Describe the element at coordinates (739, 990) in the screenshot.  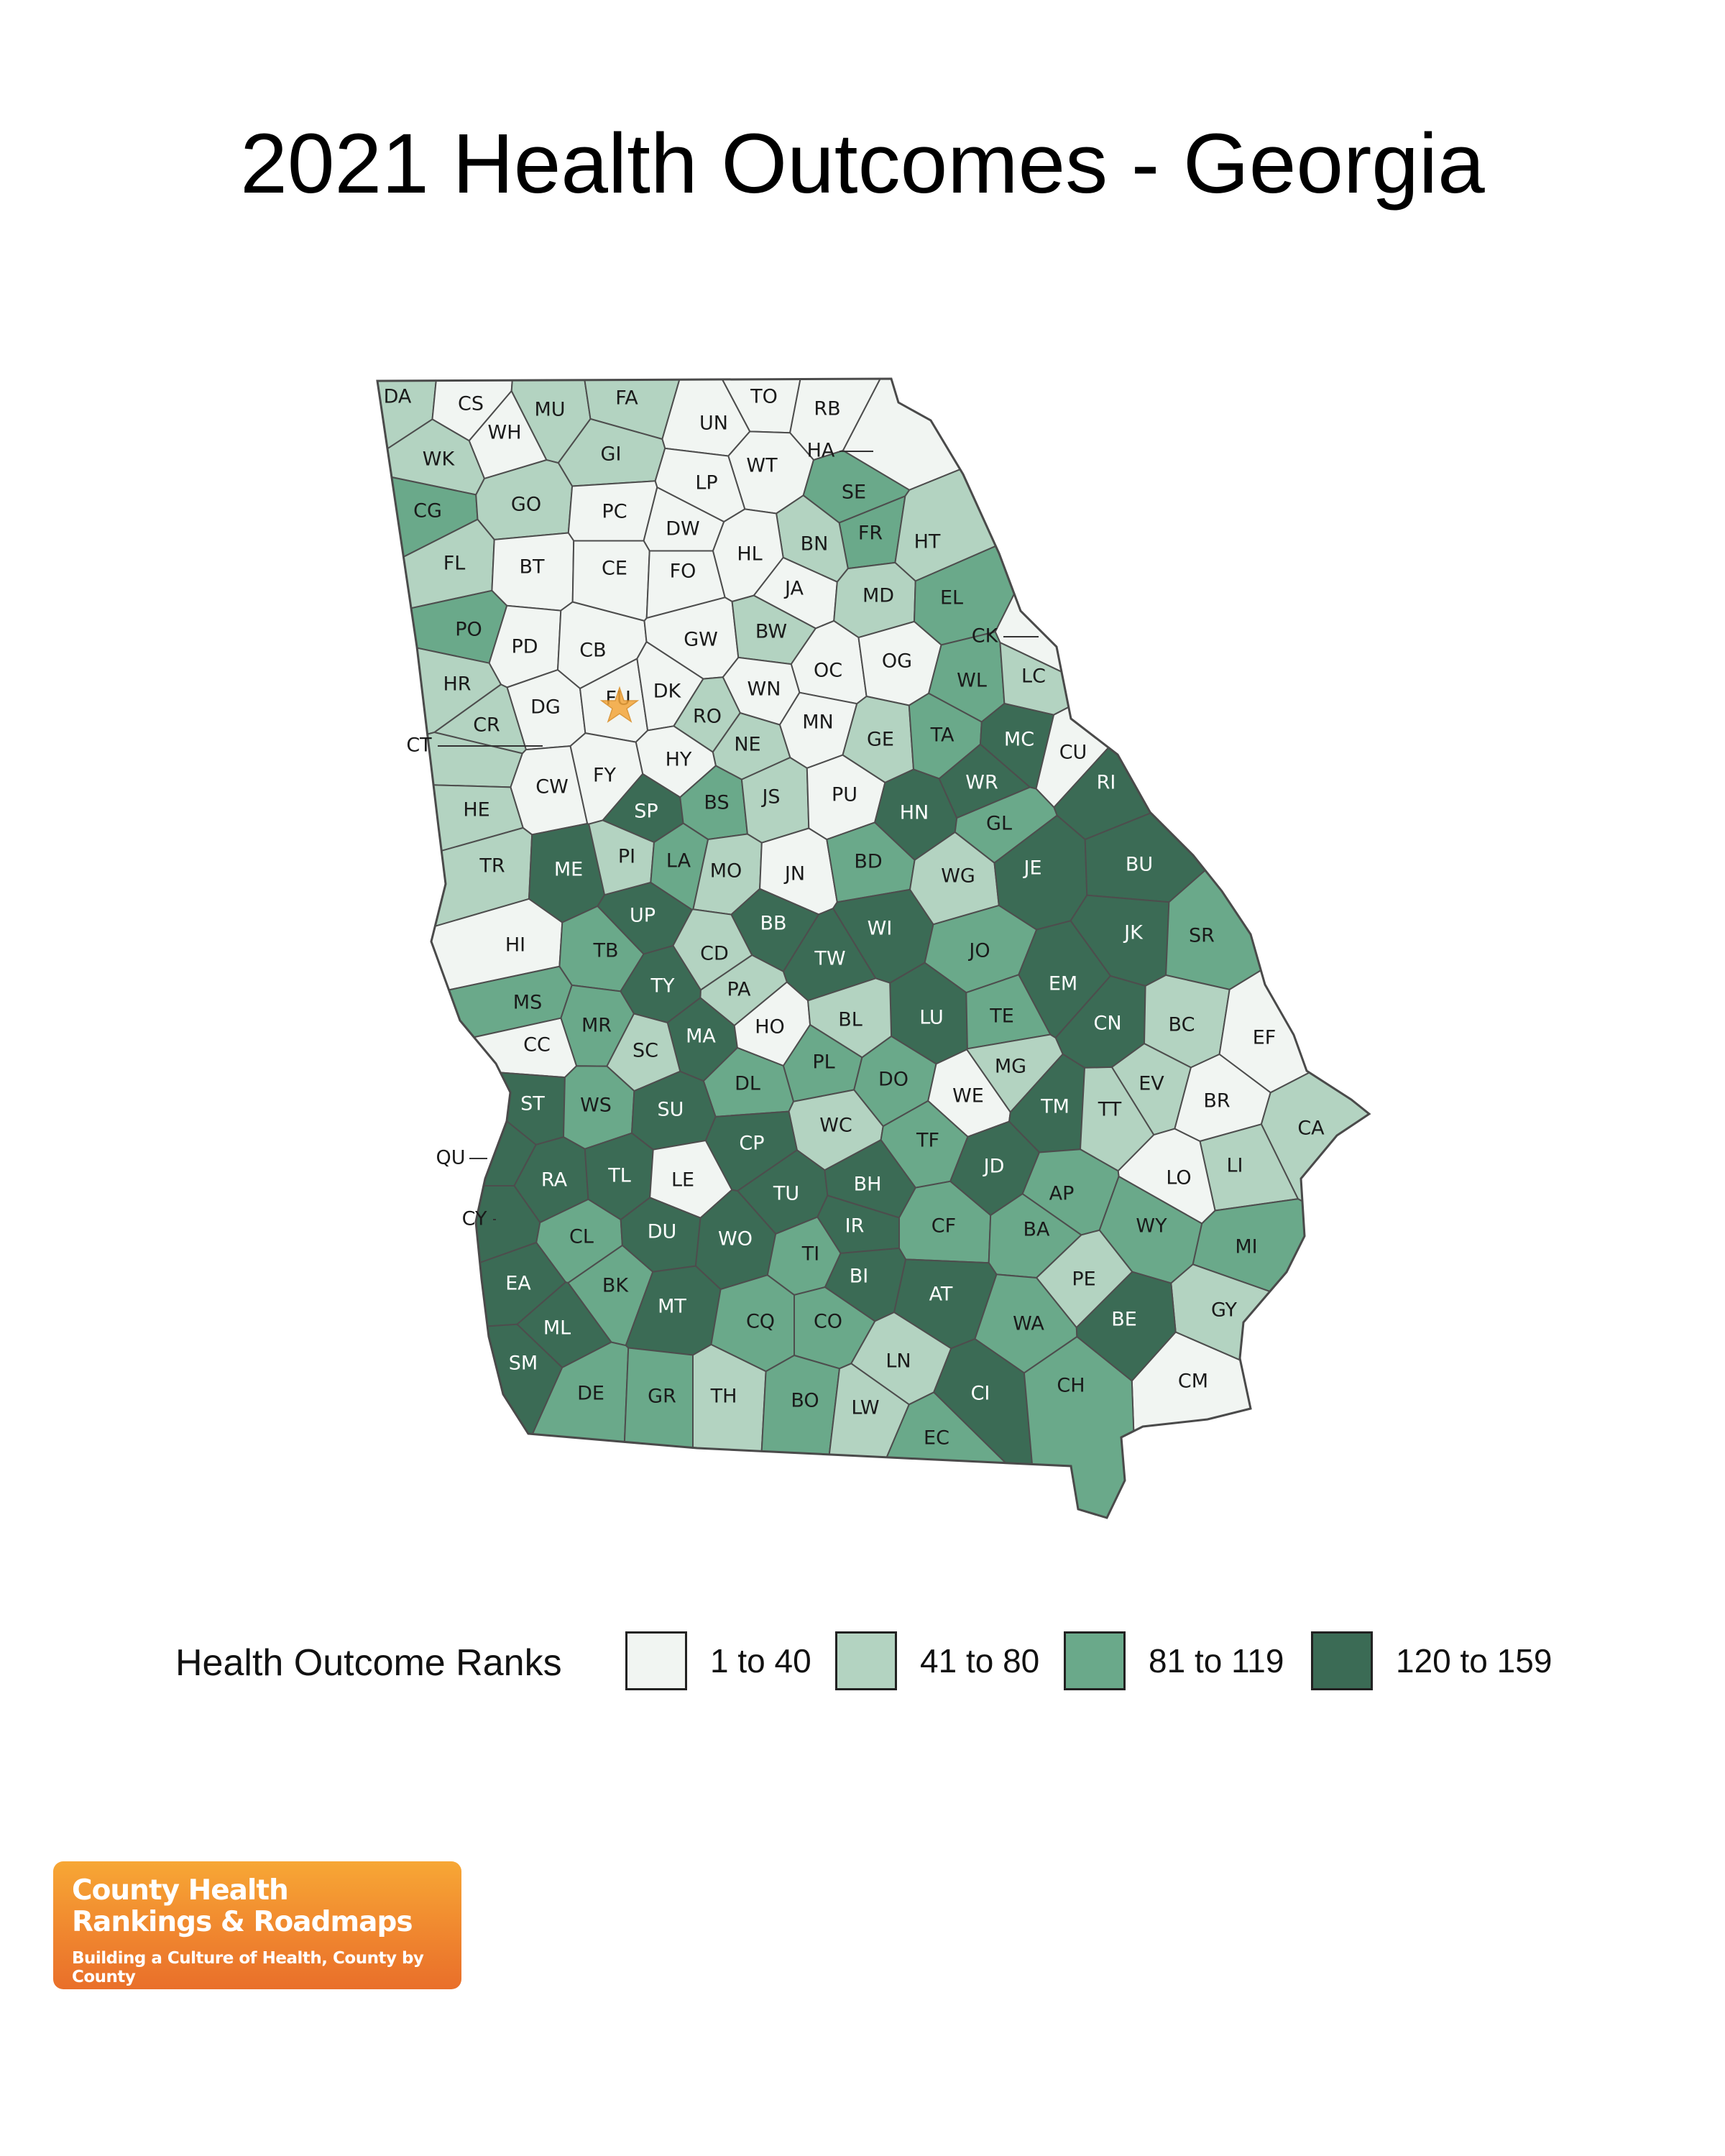
I see `county-label-pa: PA` at that location.